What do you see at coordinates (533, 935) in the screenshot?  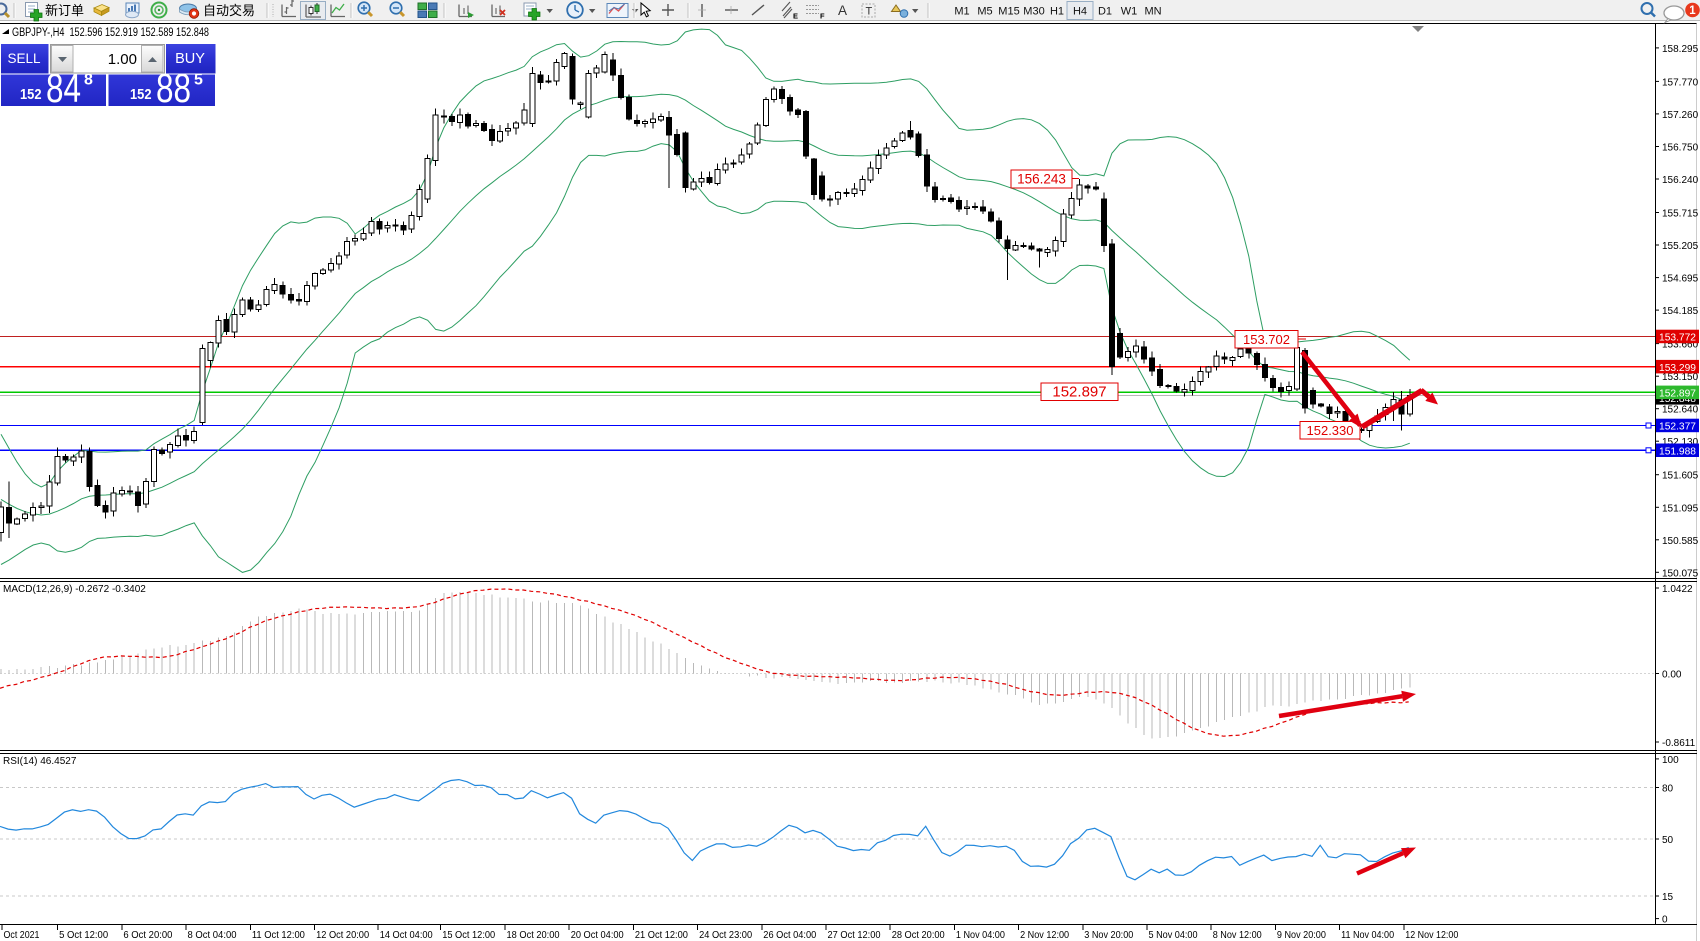 I see `svg-text: 18 Oct 20:00` at bounding box center [533, 935].